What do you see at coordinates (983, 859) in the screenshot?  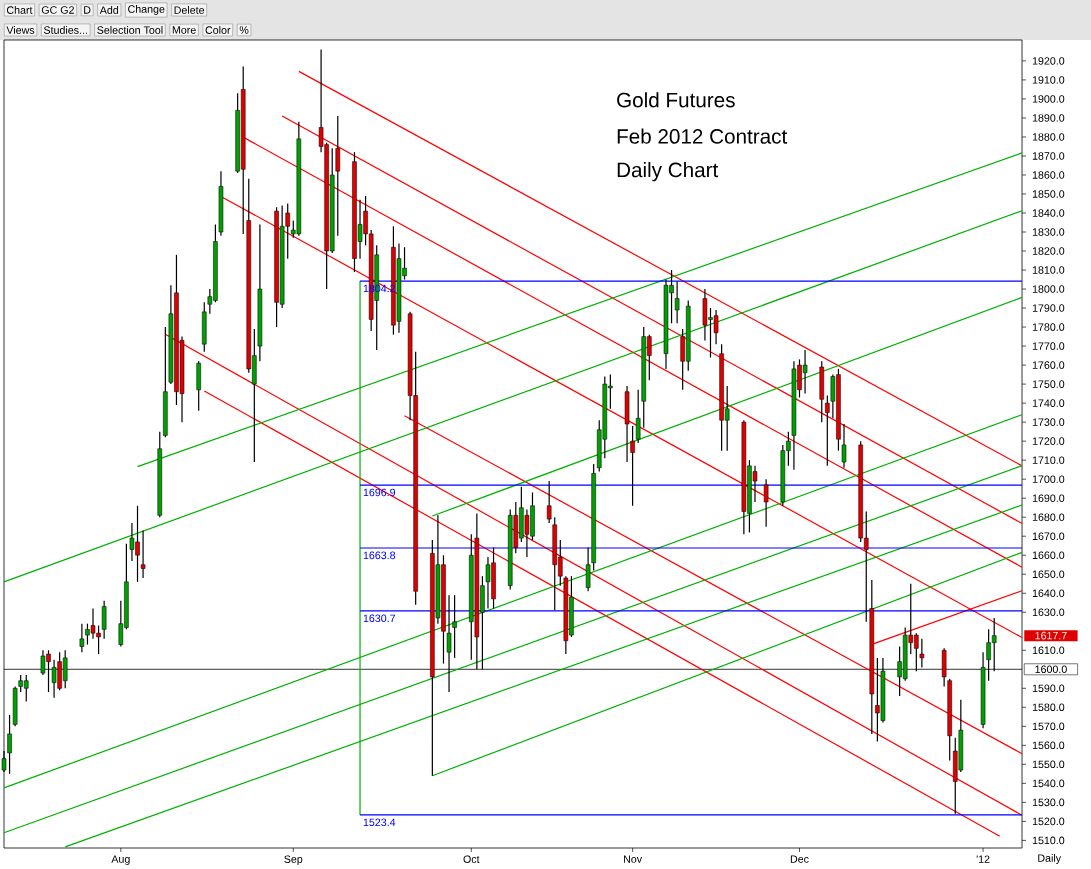 I see `x-tick-label: '12` at bounding box center [983, 859].